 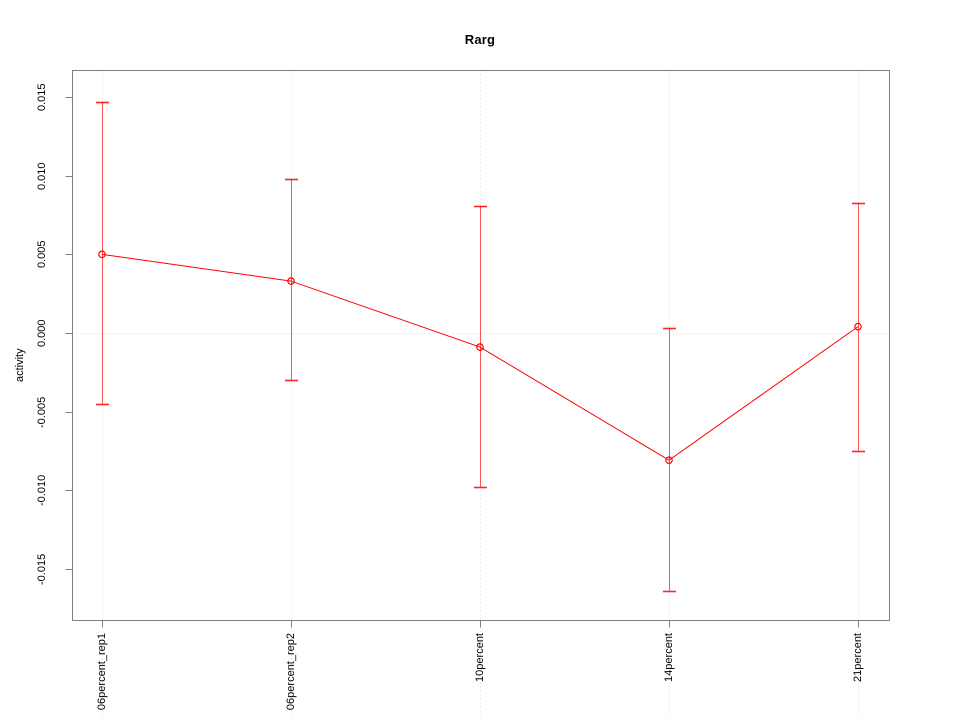 I want to click on x-tick-label: 10percent, so click(x=480, y=657).